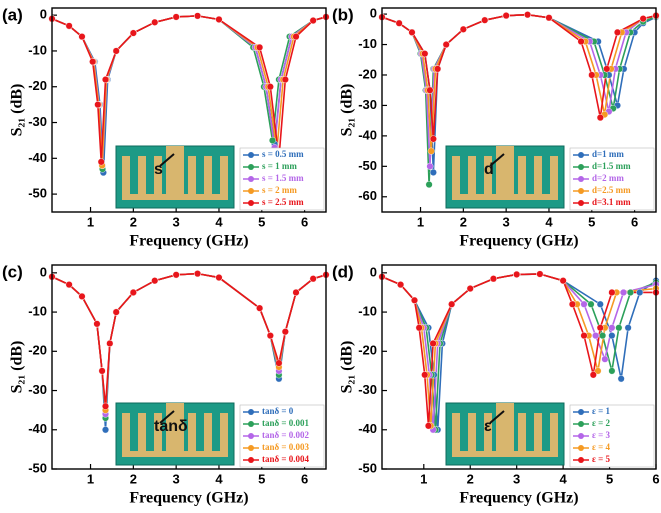 Image resolution: width=661 pixels, height=513 pixels. What do you see at coordinates (188, 241) in the screenshot?
I see `x-axis-label: Frequency (GHz)` at bounding box center [188, 241].